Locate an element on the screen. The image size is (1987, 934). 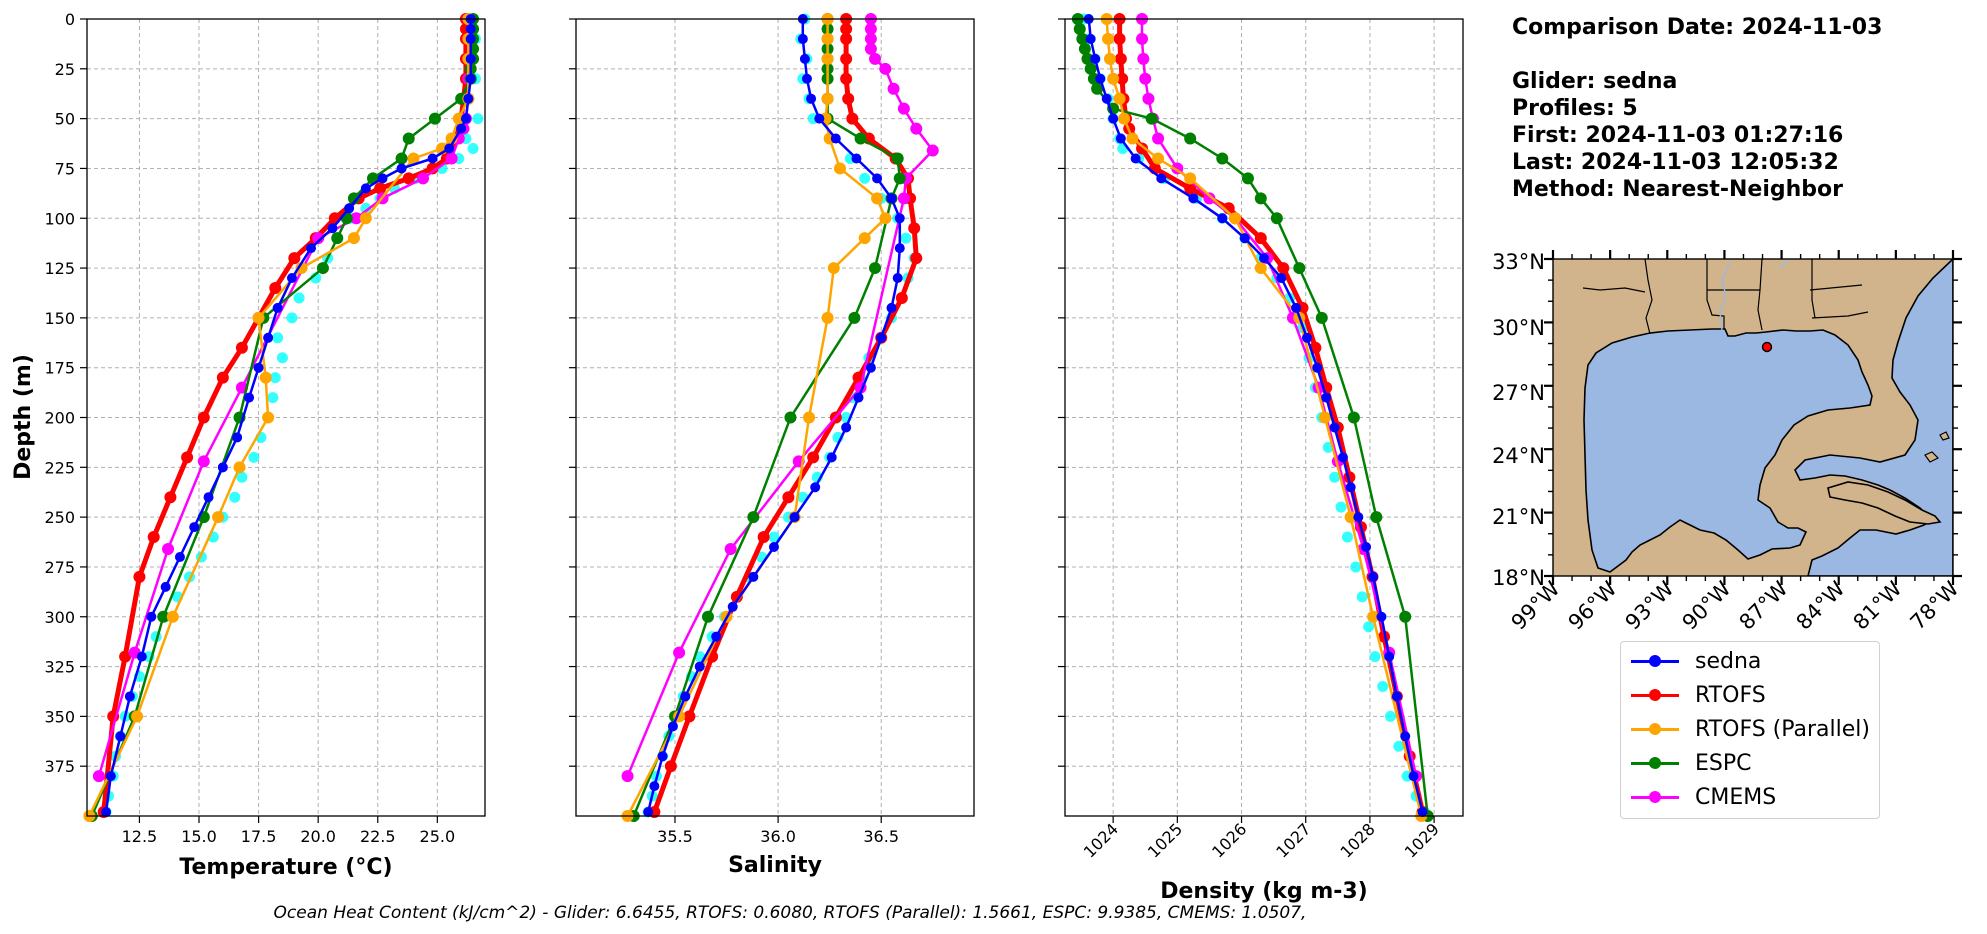
series-cmems is located at coordinates (780, 398).